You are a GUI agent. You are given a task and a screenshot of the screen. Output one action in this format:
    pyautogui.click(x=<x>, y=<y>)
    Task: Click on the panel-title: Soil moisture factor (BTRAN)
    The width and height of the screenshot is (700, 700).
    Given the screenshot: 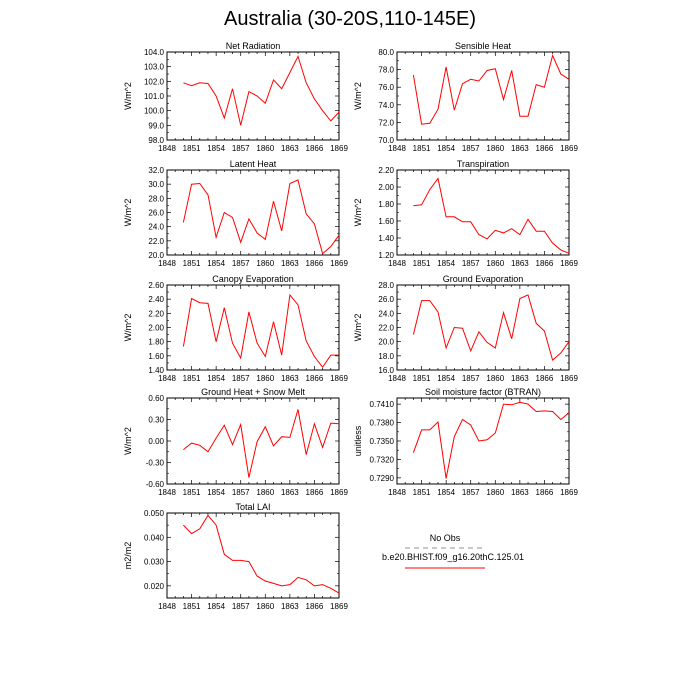 What is the action you would take?
    pyautogui.click(x=483, y=392)
    